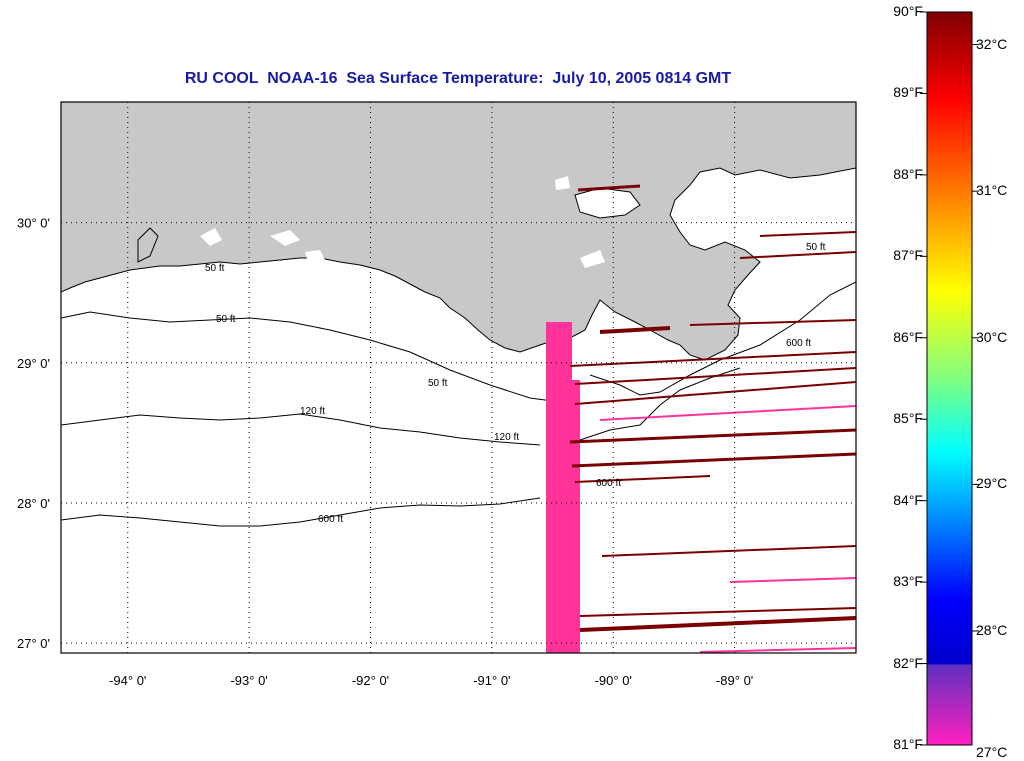 The image size is (1024, 761). What do you see at coordinates (491, 680) in the screenshot?
I see `lon-tick-label: -91° 0'` at bounding box center [491, 680].